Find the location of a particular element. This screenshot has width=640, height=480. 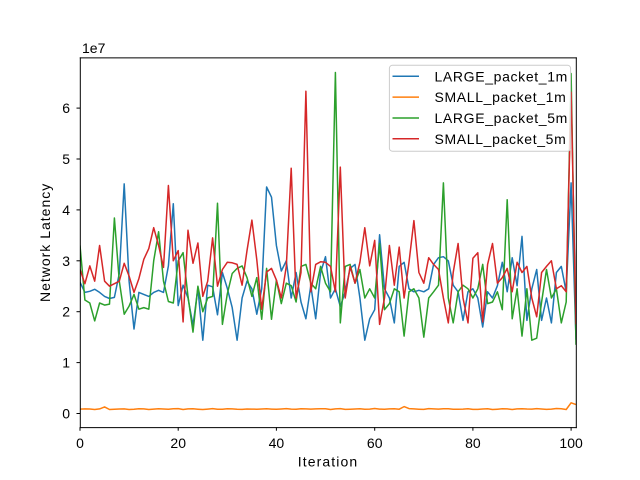

svg-text: 1e7 is located at coordinates (94, 48).